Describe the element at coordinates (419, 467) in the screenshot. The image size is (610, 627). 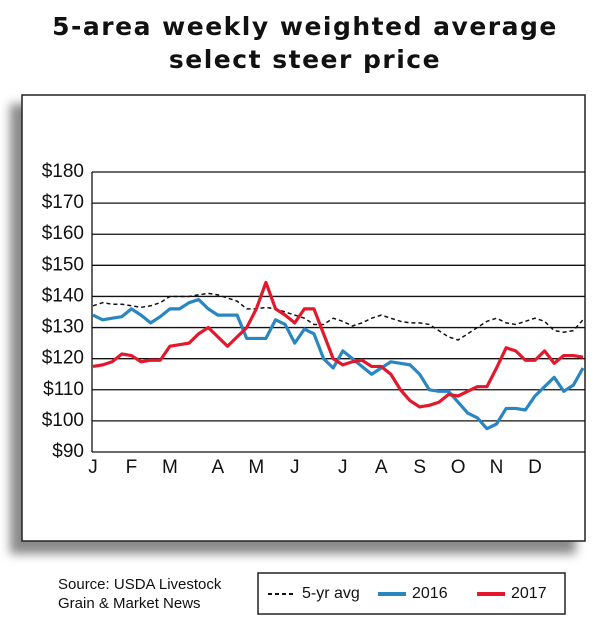
I see `x-tick-label: S` at that location.